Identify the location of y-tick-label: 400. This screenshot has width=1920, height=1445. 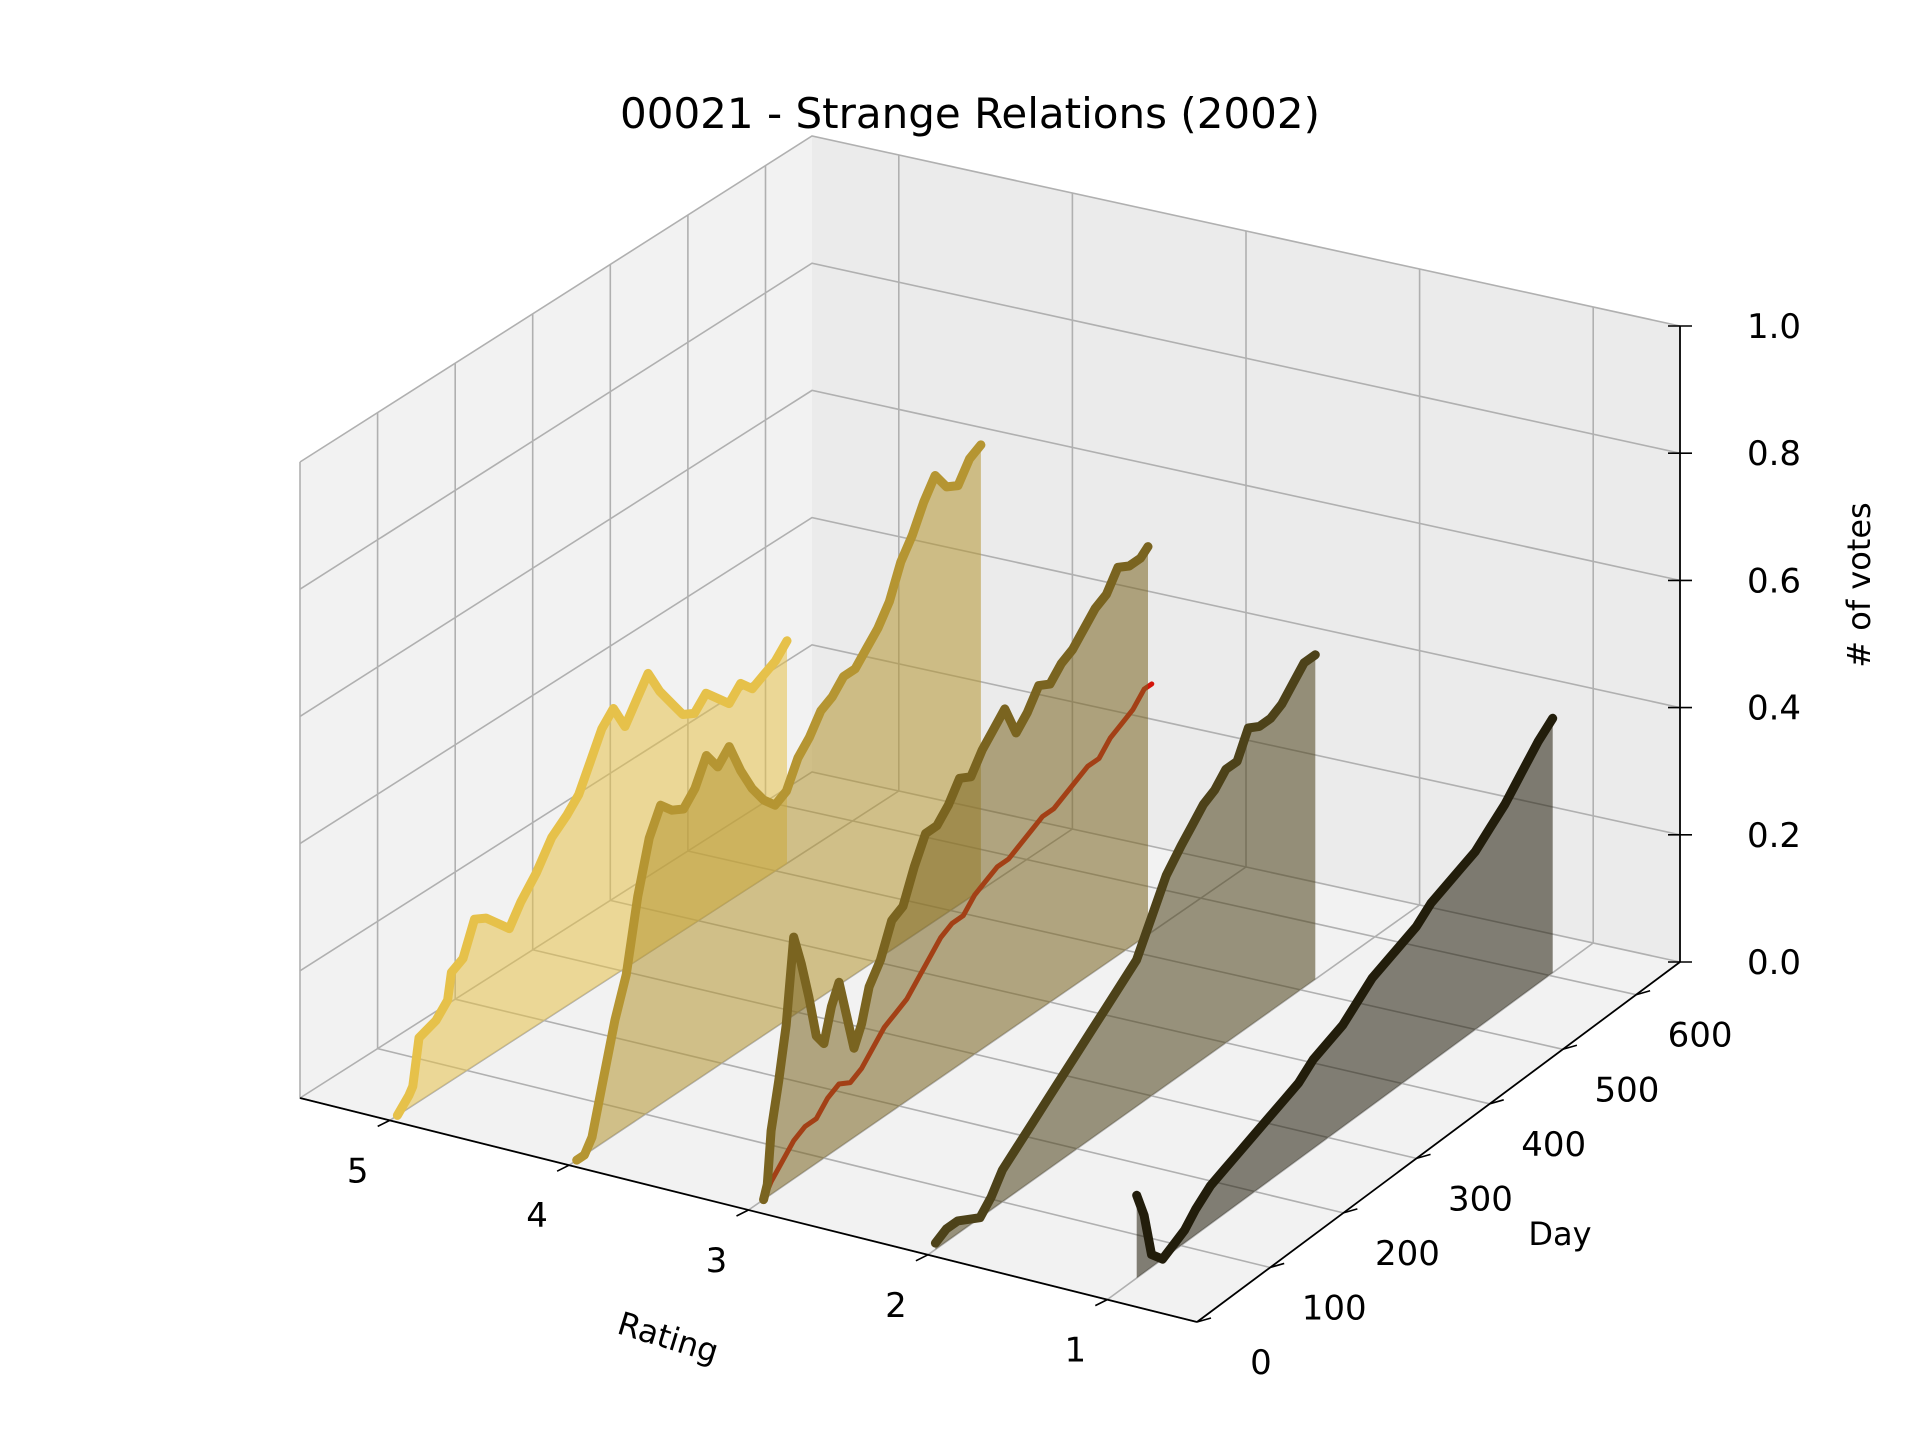
(1553, 1145).